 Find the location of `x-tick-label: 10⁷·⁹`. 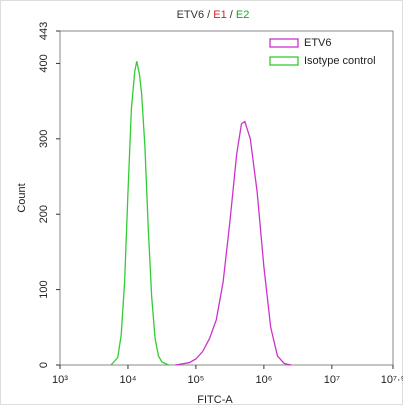

x-tick-label: 10⁷·⁹ is located at coordinates (392, 380).